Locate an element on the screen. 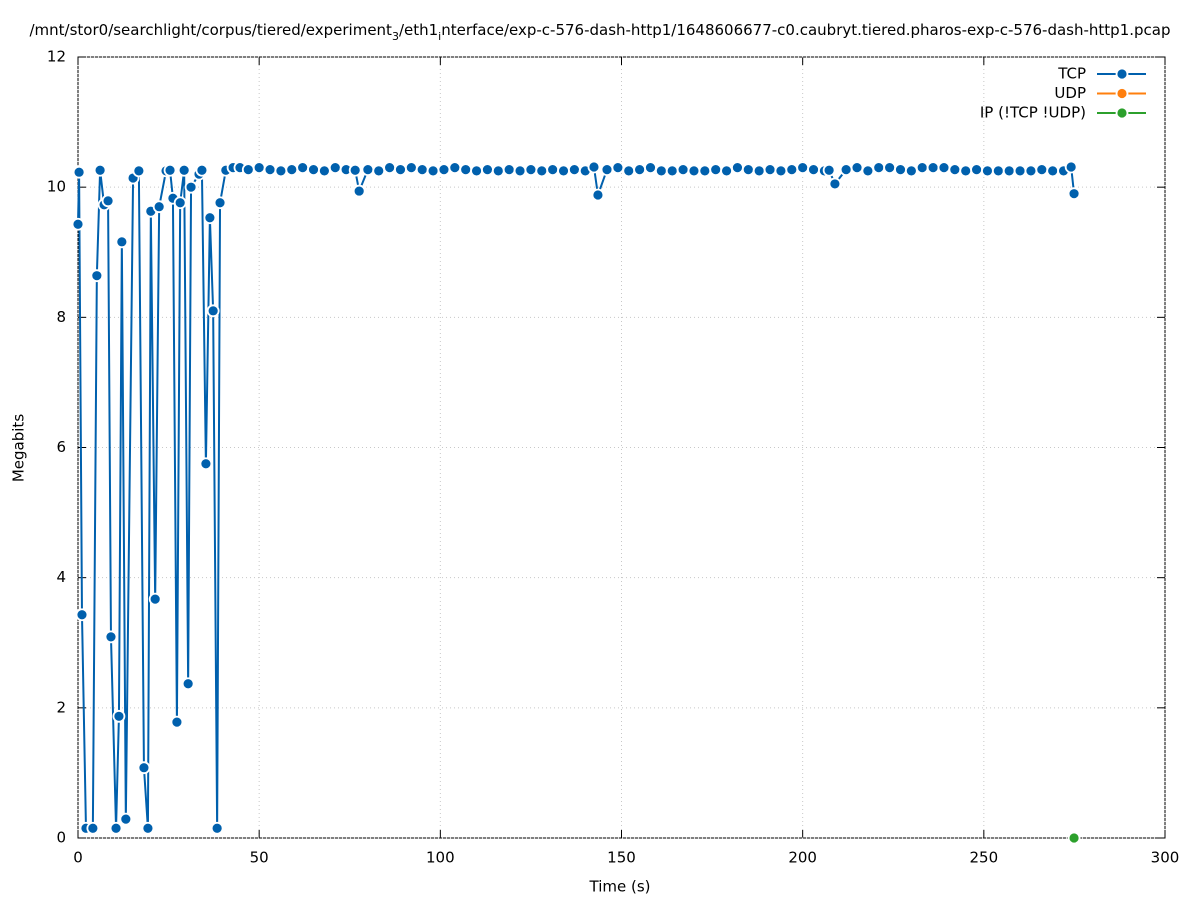  x-axis-label: Time (s) is located at coordinates (620, 887).